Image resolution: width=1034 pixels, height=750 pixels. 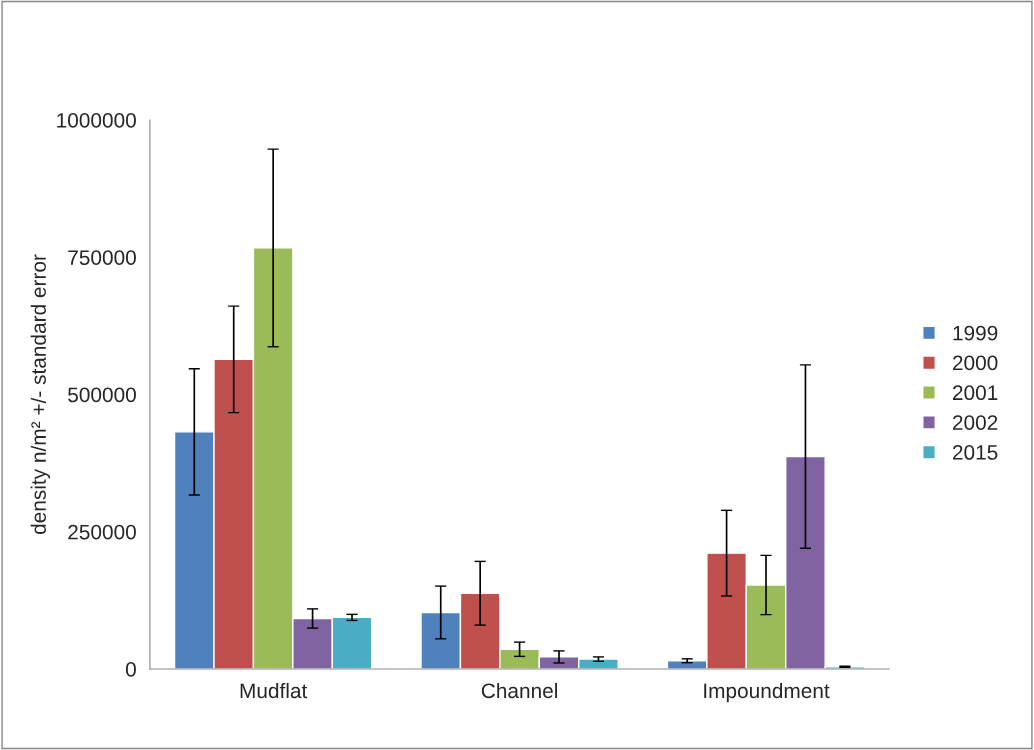 I want to click on legend-label: 2015, so click(x=975, y=452).